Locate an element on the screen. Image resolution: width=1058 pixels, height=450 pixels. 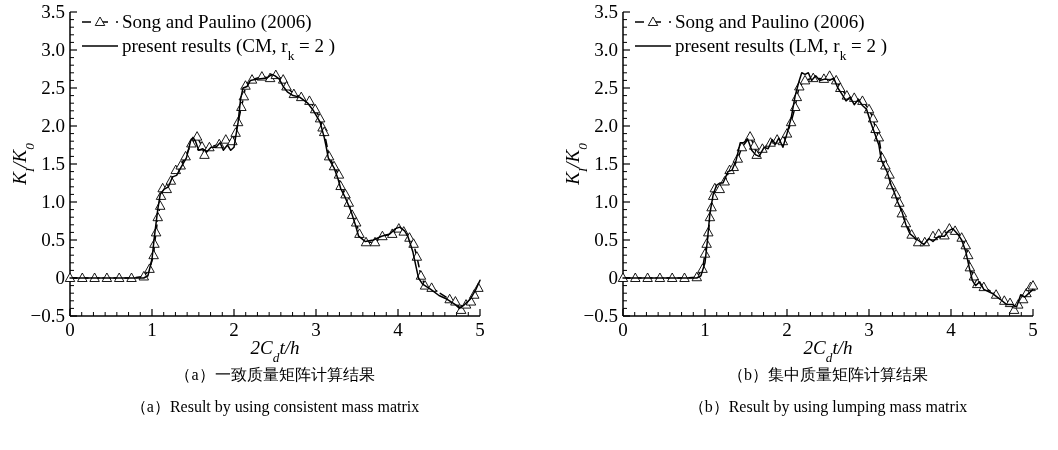
legend-label: present results (LM, r$_{k}$ = 2 ) is located at coordinates (781, 49).